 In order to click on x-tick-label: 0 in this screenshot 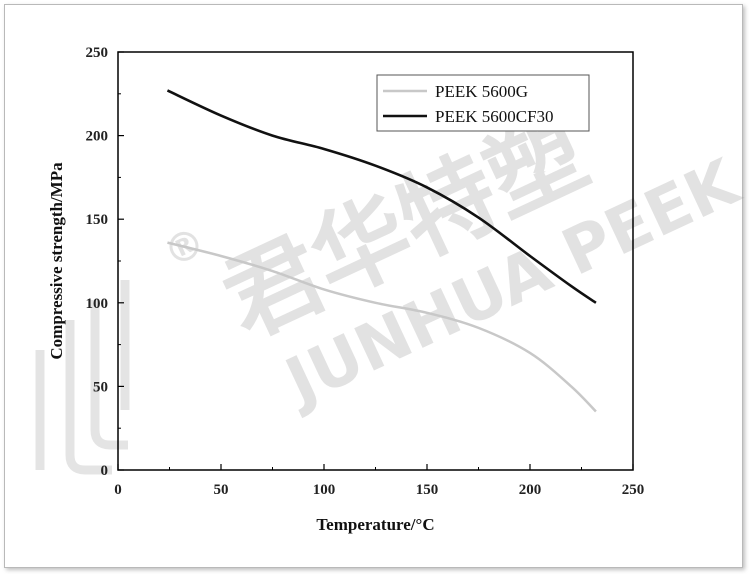, I will do `click(118, 490)`.